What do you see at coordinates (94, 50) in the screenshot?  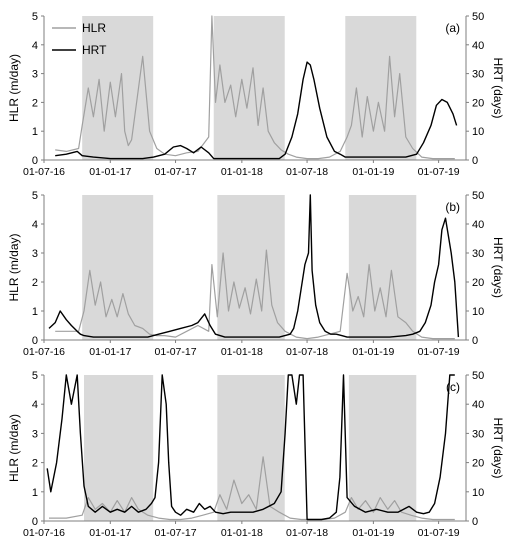 I see `legend-label-hrt: HRT` at bounding box center [94, 50].